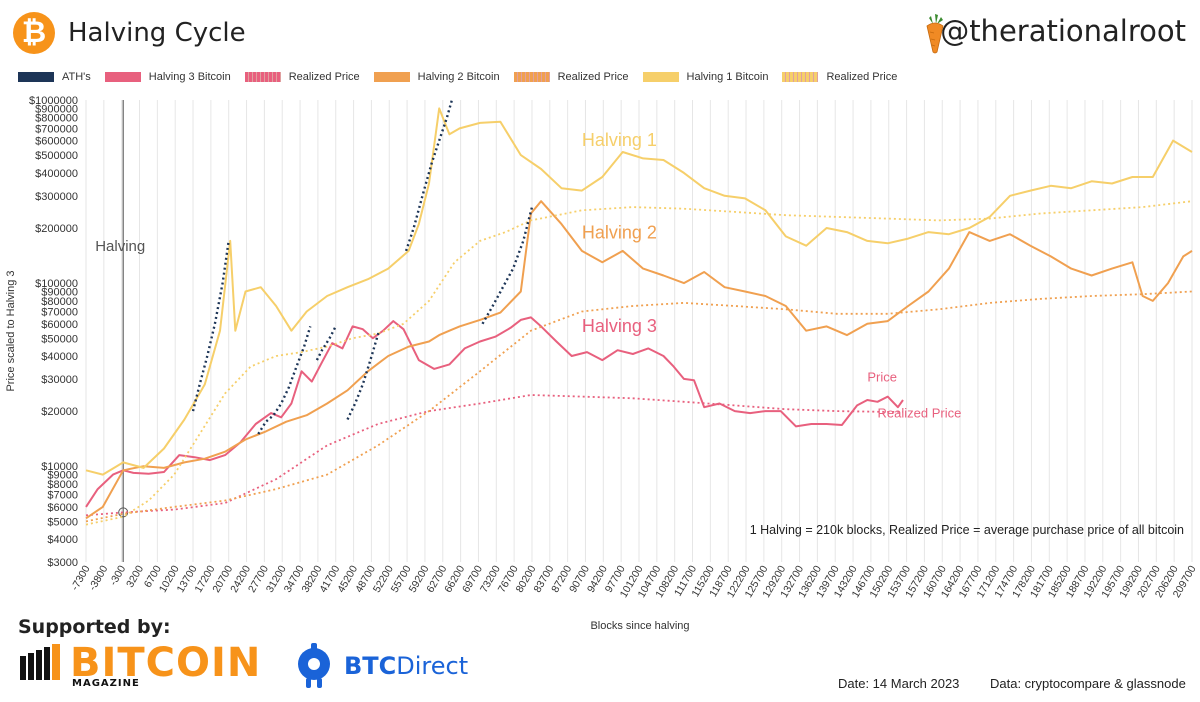 This screenshot has height=702, width=1200. I want to click on realized-price-line, so click(494, 455).